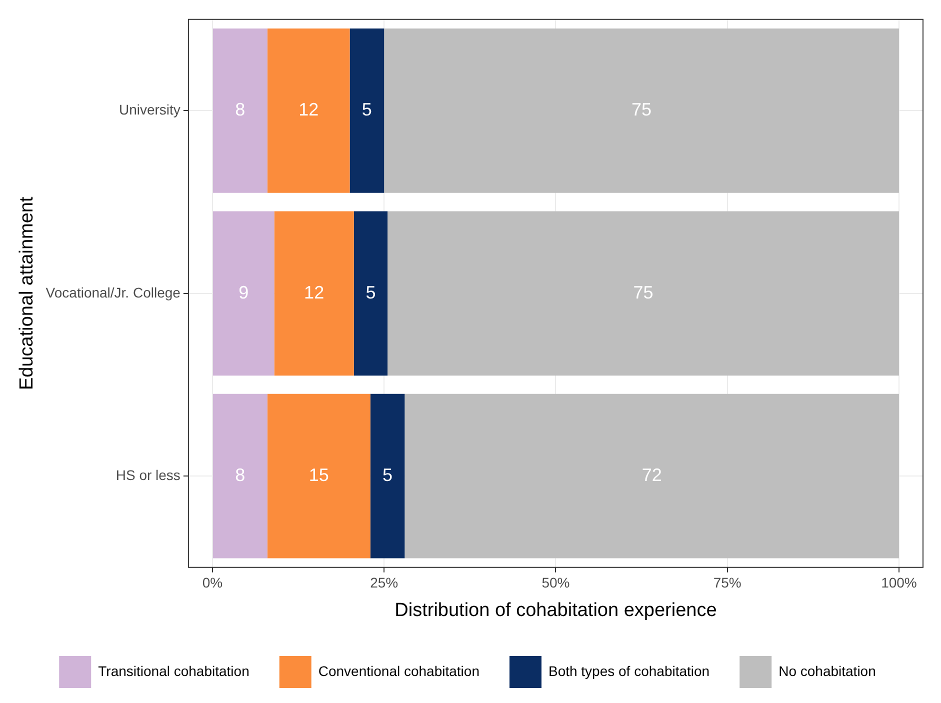  I want to click on data-label: 15, so click(318, 475).